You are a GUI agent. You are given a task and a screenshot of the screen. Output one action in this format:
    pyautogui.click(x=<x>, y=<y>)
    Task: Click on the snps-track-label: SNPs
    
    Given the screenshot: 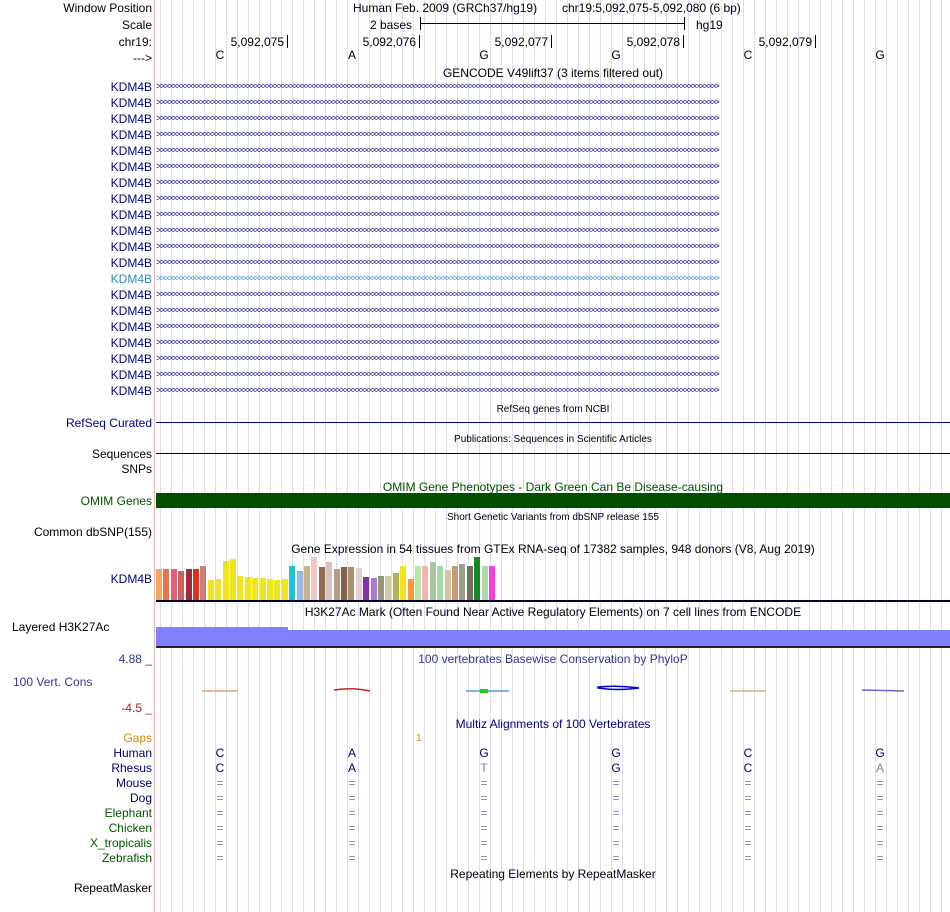 What is the action you would take?
    pyautogui.click(x=136, y=469)
    